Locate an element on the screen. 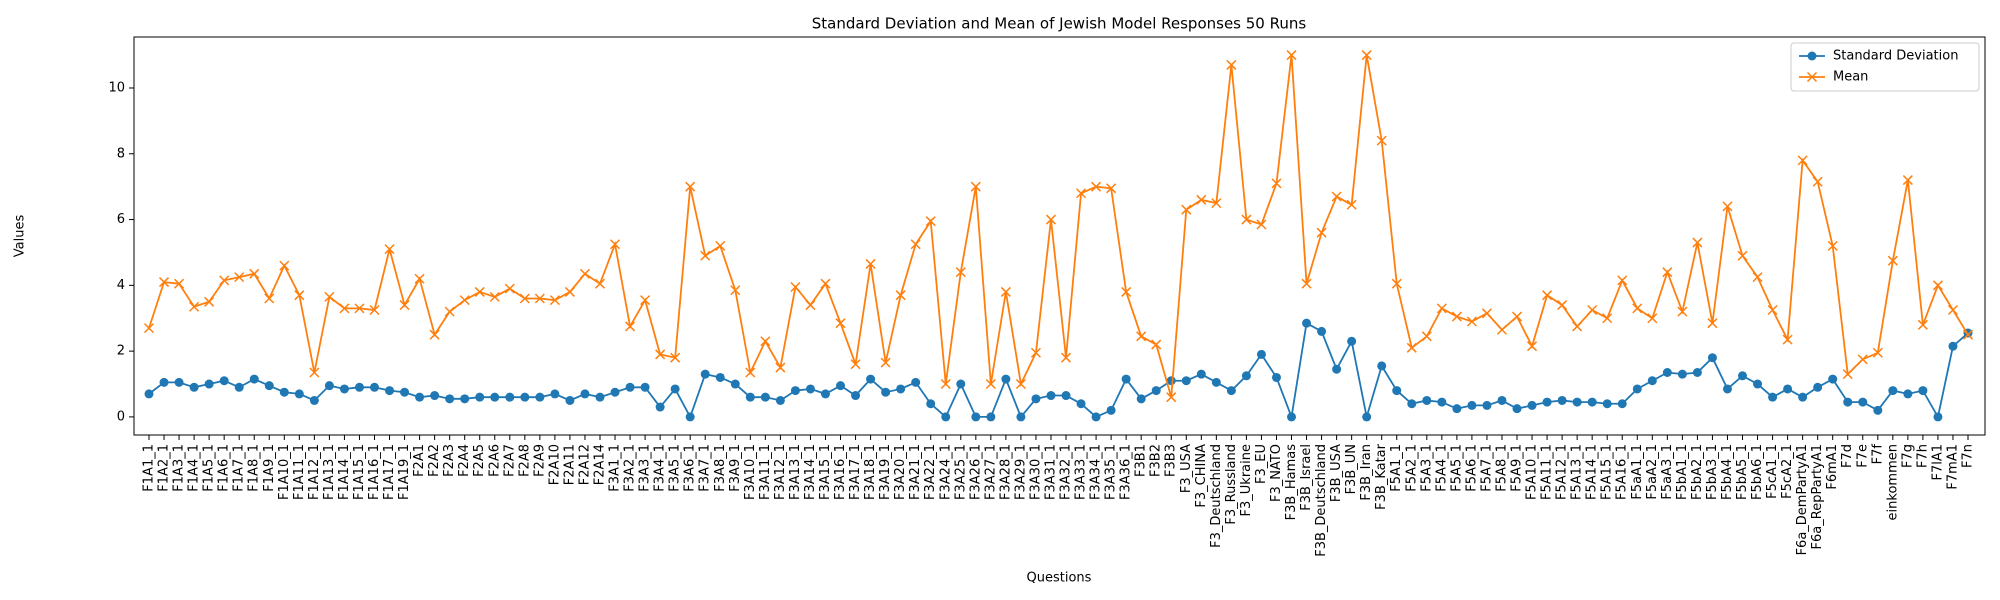 Image resolution: width=2000 pixels, height=600 pixels. x-tick-label: F5A7_1 is located at coordinates (1486, 468).